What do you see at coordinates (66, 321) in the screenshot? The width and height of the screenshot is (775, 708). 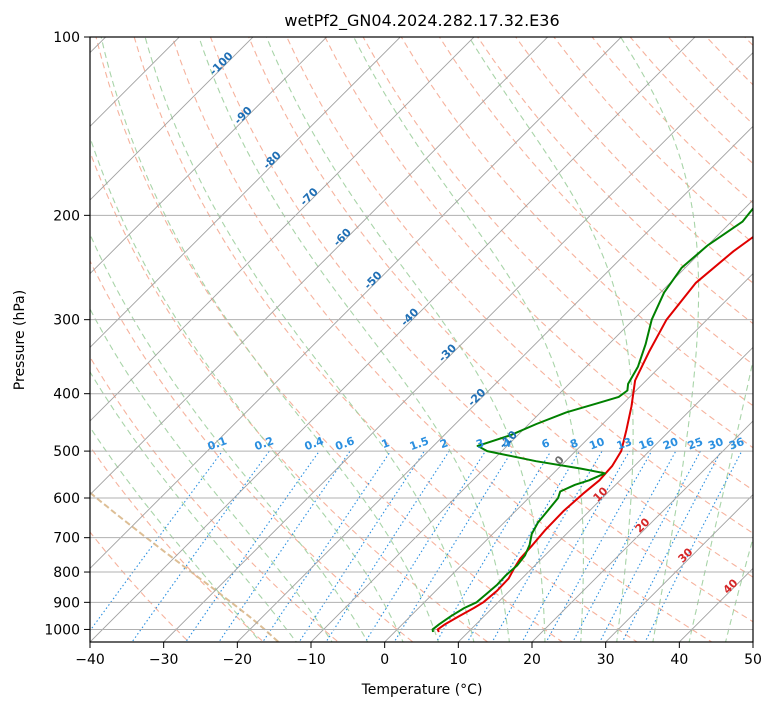 I see `y-tick-label: 300` at bounding box center [66, 321].